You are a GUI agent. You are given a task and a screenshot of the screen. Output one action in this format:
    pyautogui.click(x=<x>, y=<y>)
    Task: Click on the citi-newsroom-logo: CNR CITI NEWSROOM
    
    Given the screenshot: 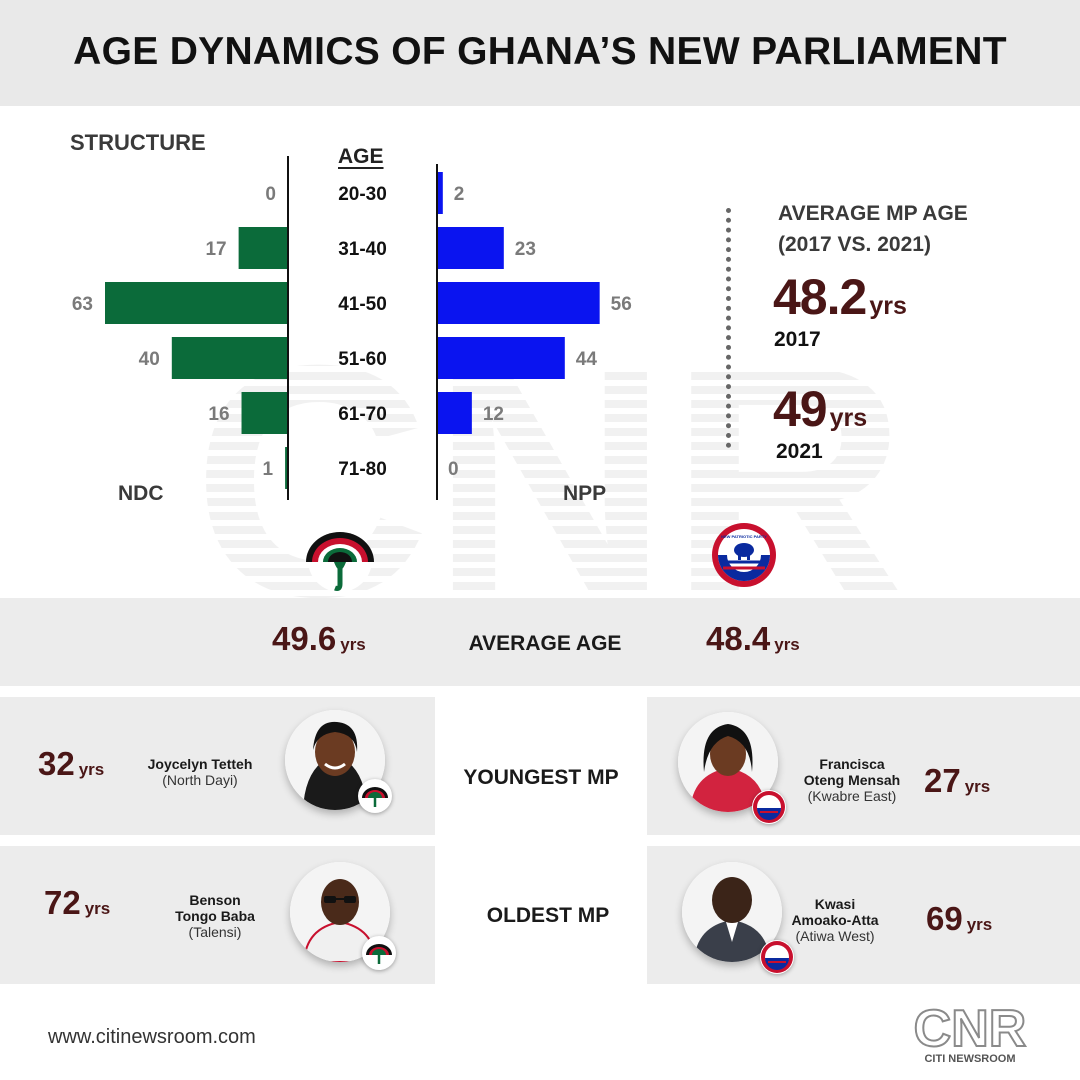 What is the action you would take?
    pyautogui.click(x=970, y=1032)
    